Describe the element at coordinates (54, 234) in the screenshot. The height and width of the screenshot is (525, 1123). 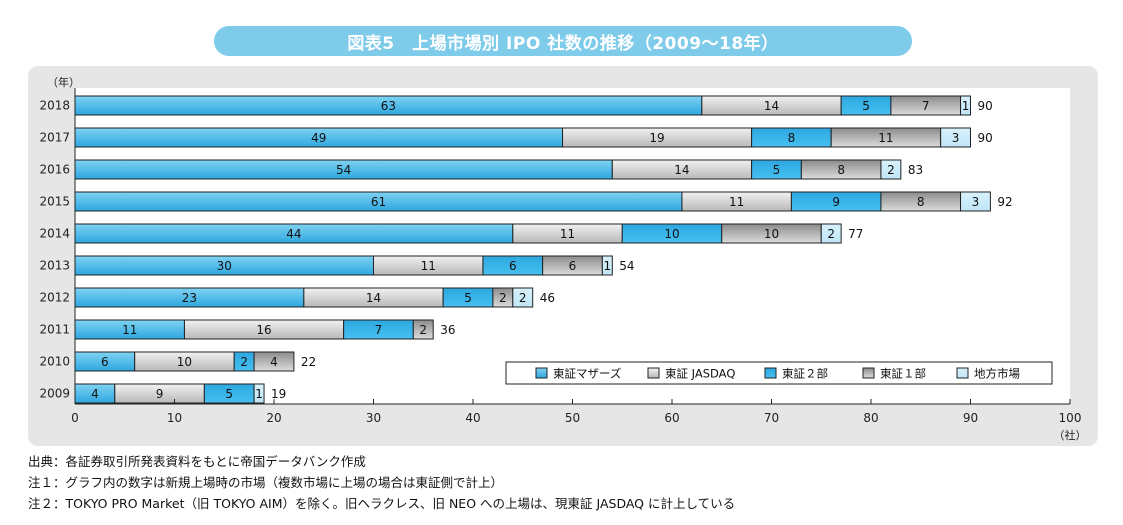
I see `year-label: 2014` at that location.